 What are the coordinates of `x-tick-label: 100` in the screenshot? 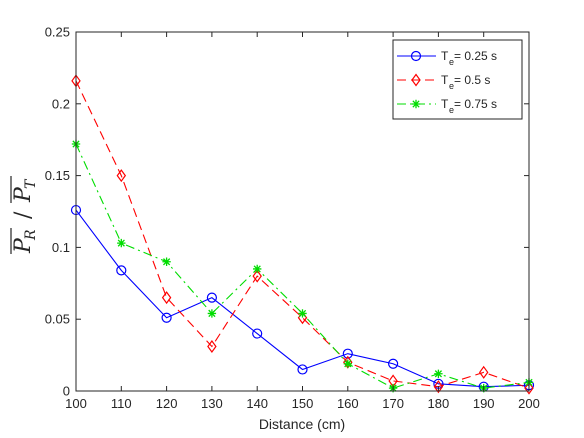 It's located at (76, 403).